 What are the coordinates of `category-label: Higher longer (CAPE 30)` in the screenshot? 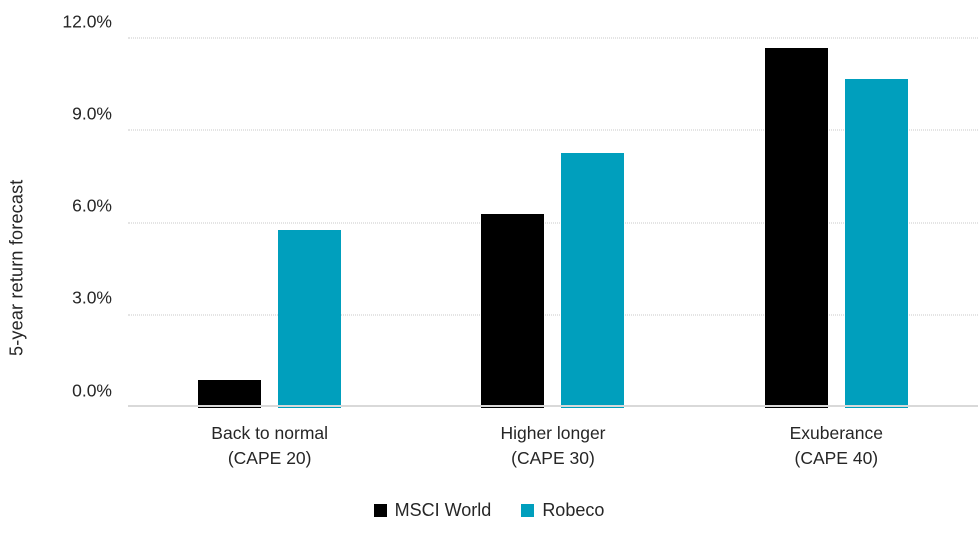 It's located at (552, 446).